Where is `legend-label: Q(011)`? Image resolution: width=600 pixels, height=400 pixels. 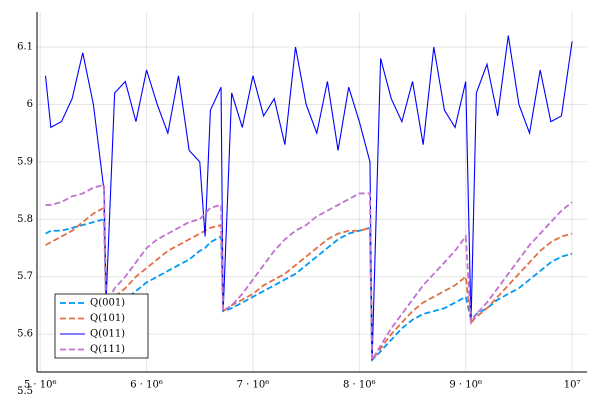
legend-label: Q(011) is located at coordinates (107, 334).